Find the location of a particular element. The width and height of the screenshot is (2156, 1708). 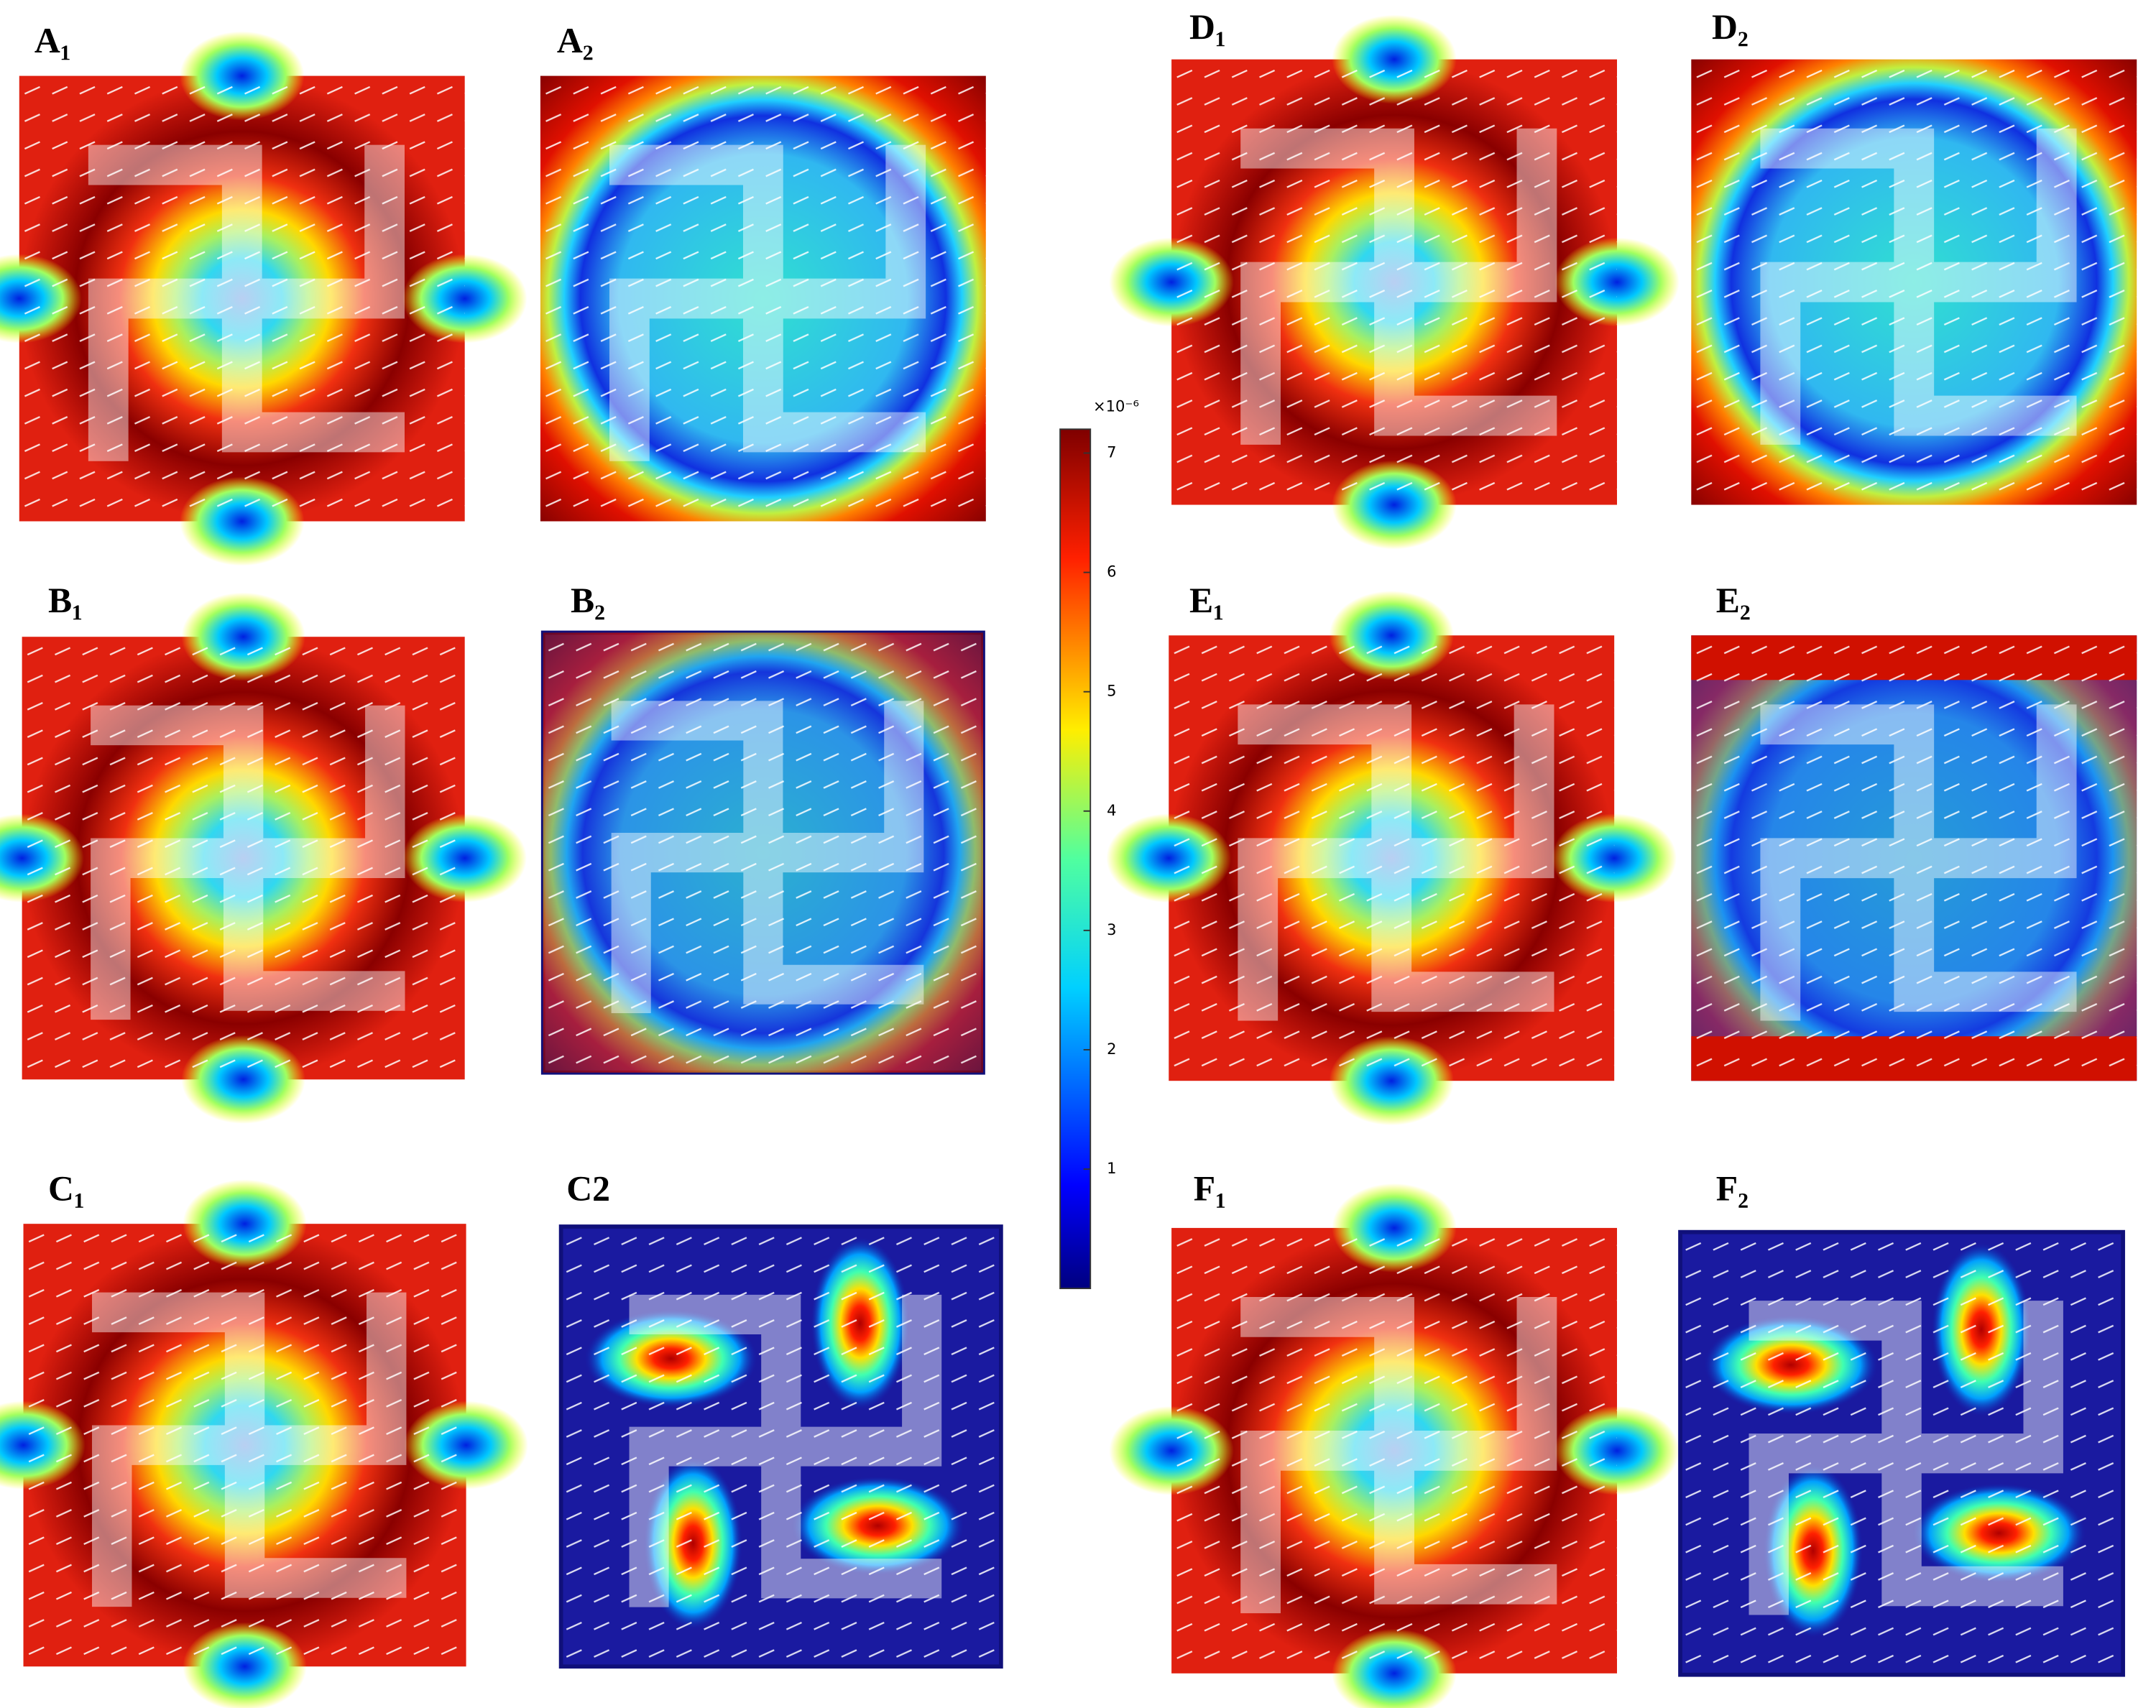

colorbar-tick-label: 6 is located at coordinates (1111, 572).